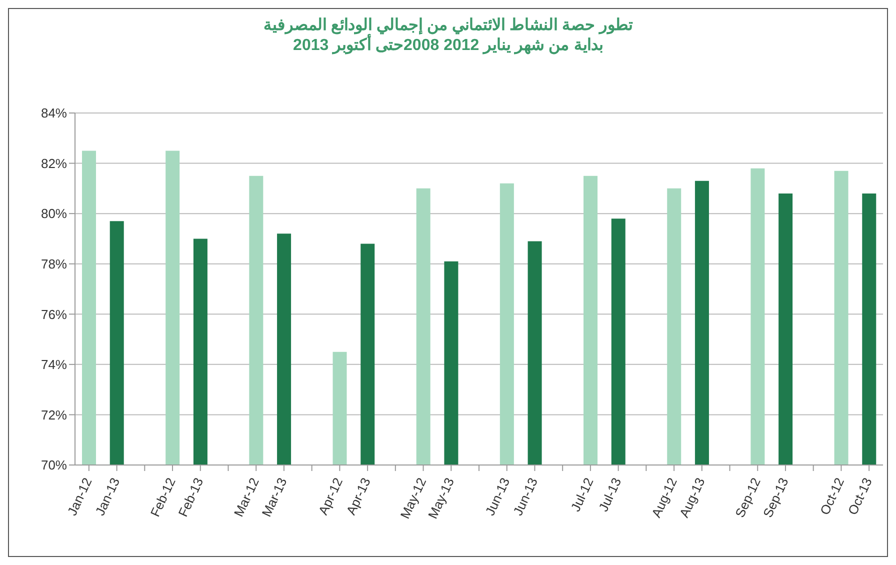 The image size is (896, 565). I want to click on chart-subtitle: بداية من شهر يناير 2012 2008حتى أكتوبر 2013, so click(448, 45).